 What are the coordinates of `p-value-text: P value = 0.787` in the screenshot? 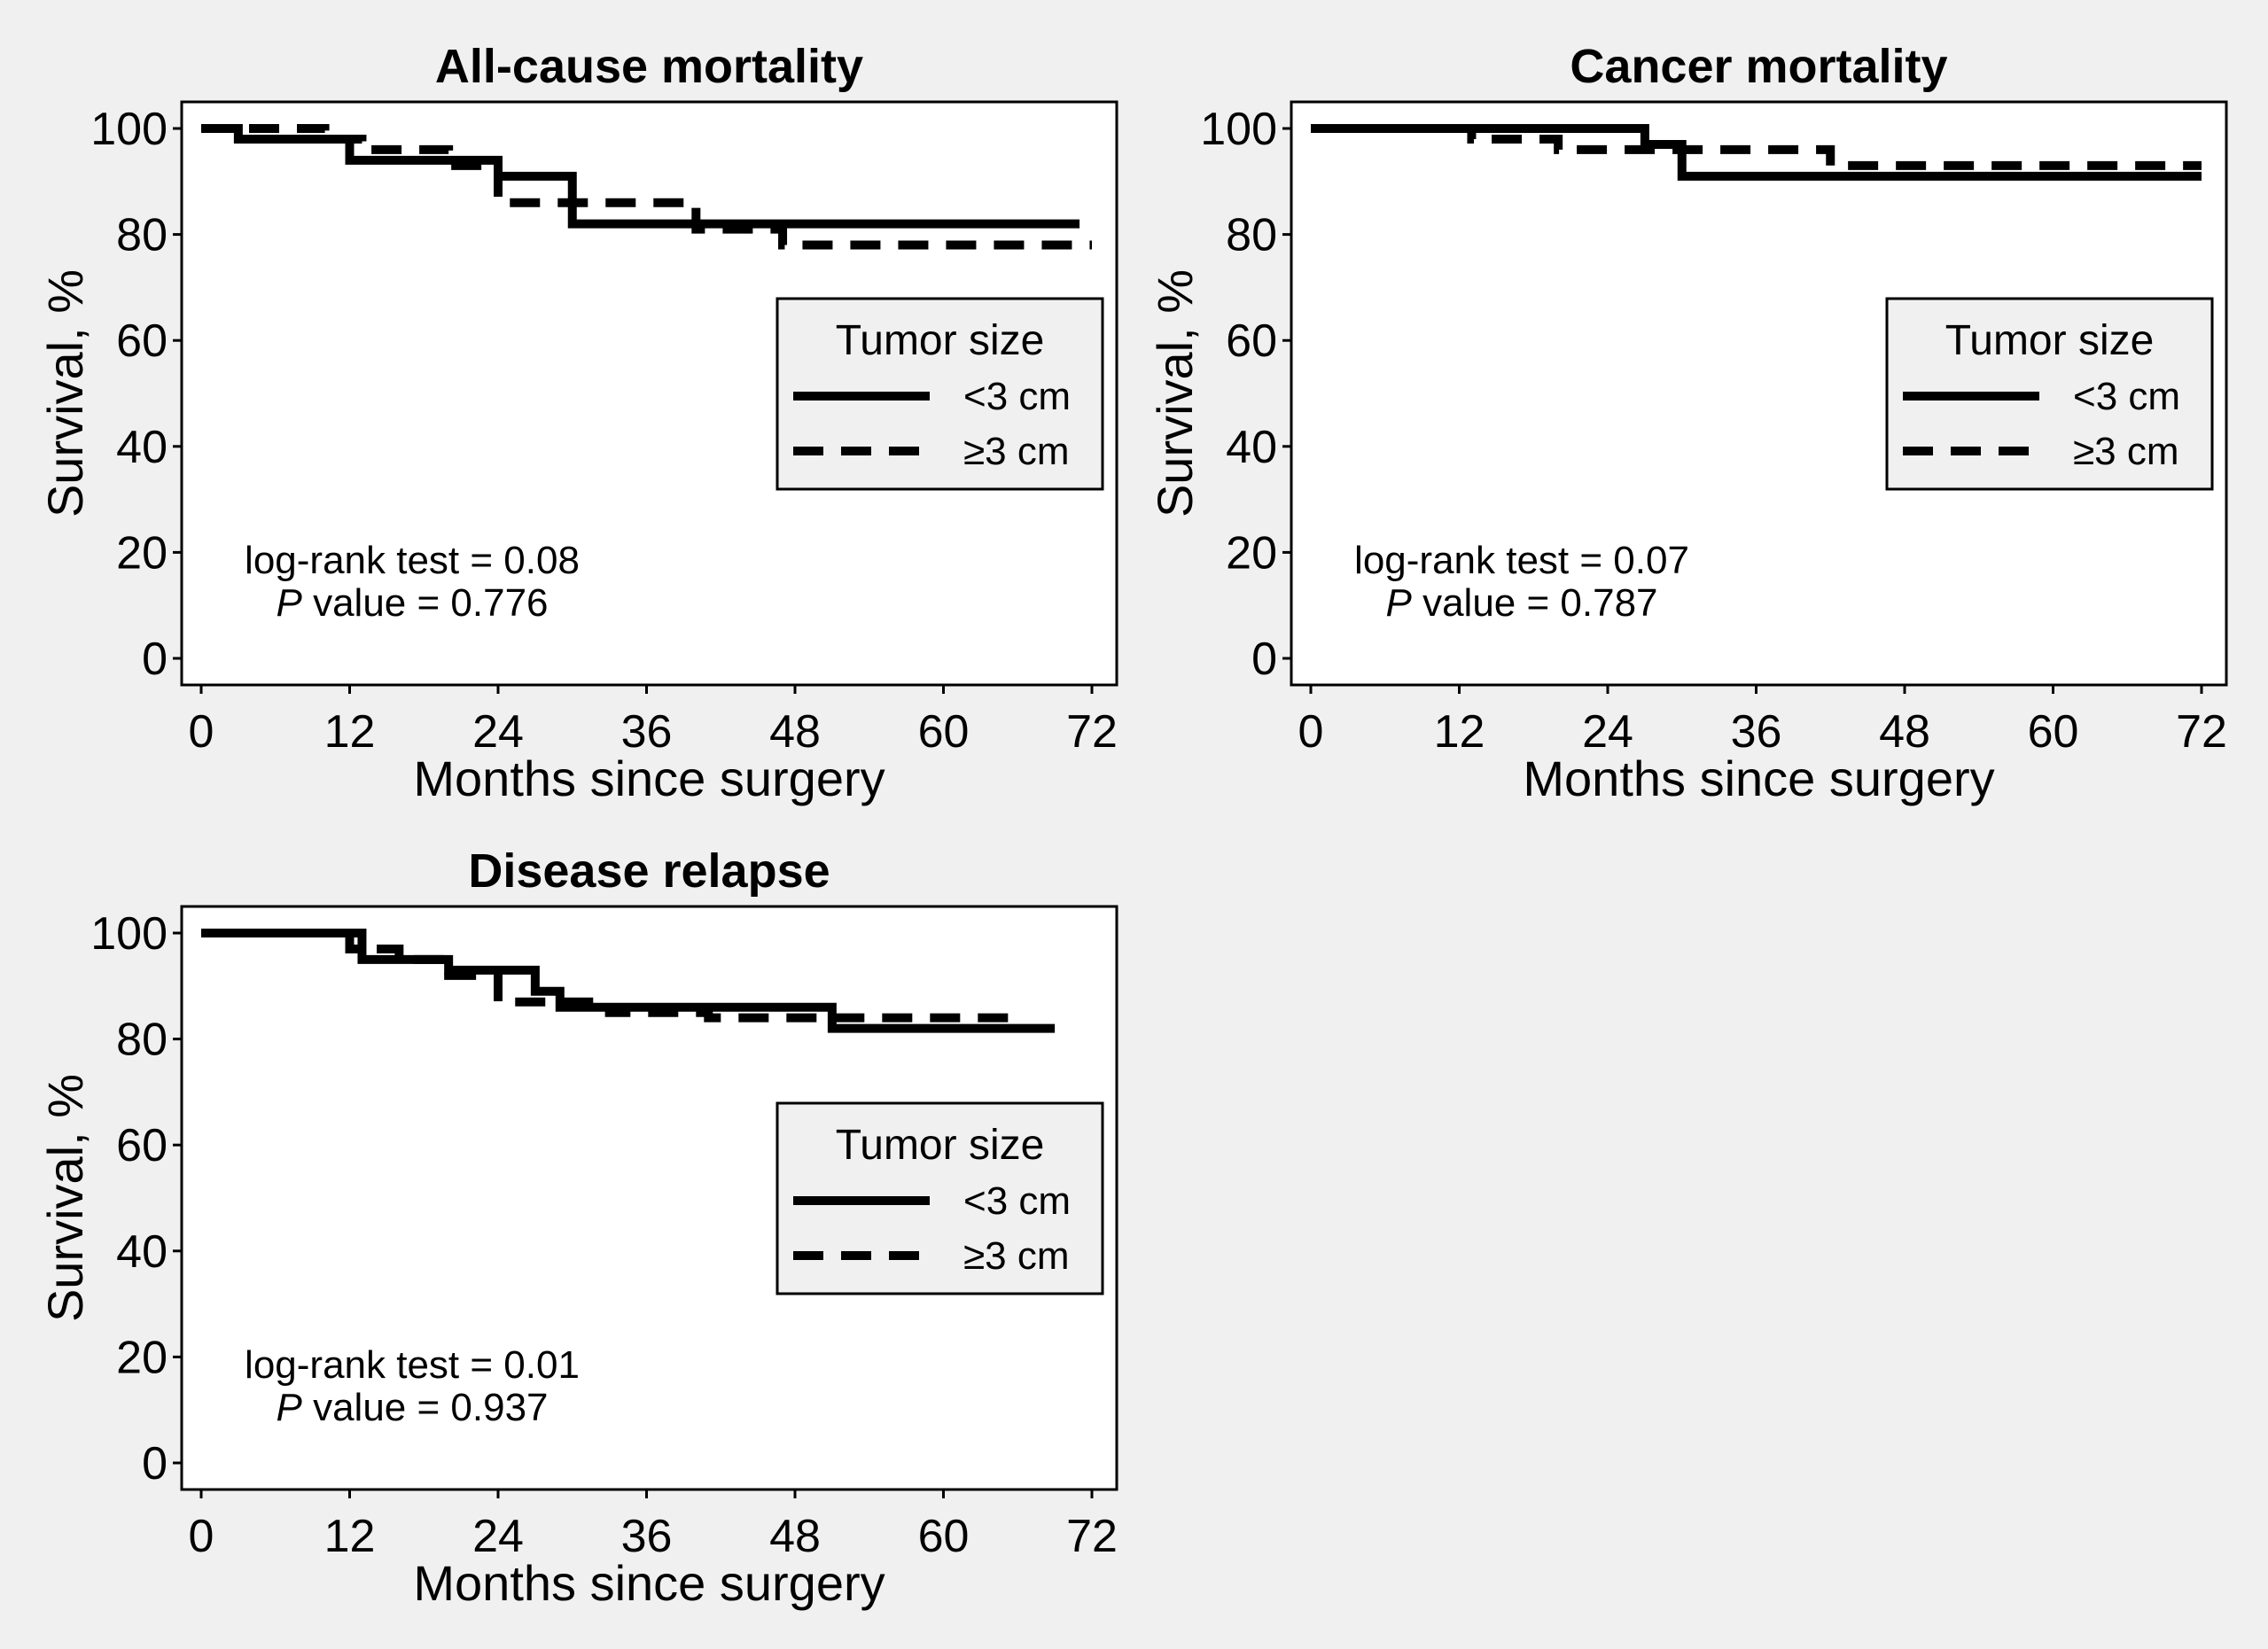 It's located at (1521, 603).